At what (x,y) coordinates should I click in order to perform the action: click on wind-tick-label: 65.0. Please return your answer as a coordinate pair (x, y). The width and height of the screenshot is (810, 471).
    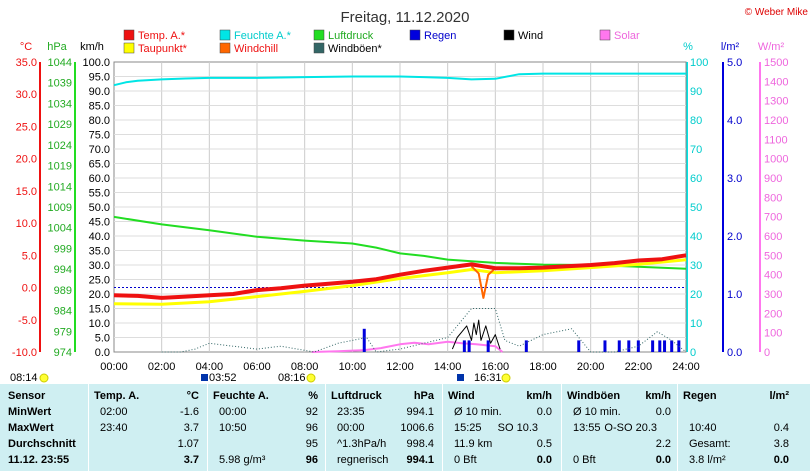
    Looking at the image, I should click on (99, 165).